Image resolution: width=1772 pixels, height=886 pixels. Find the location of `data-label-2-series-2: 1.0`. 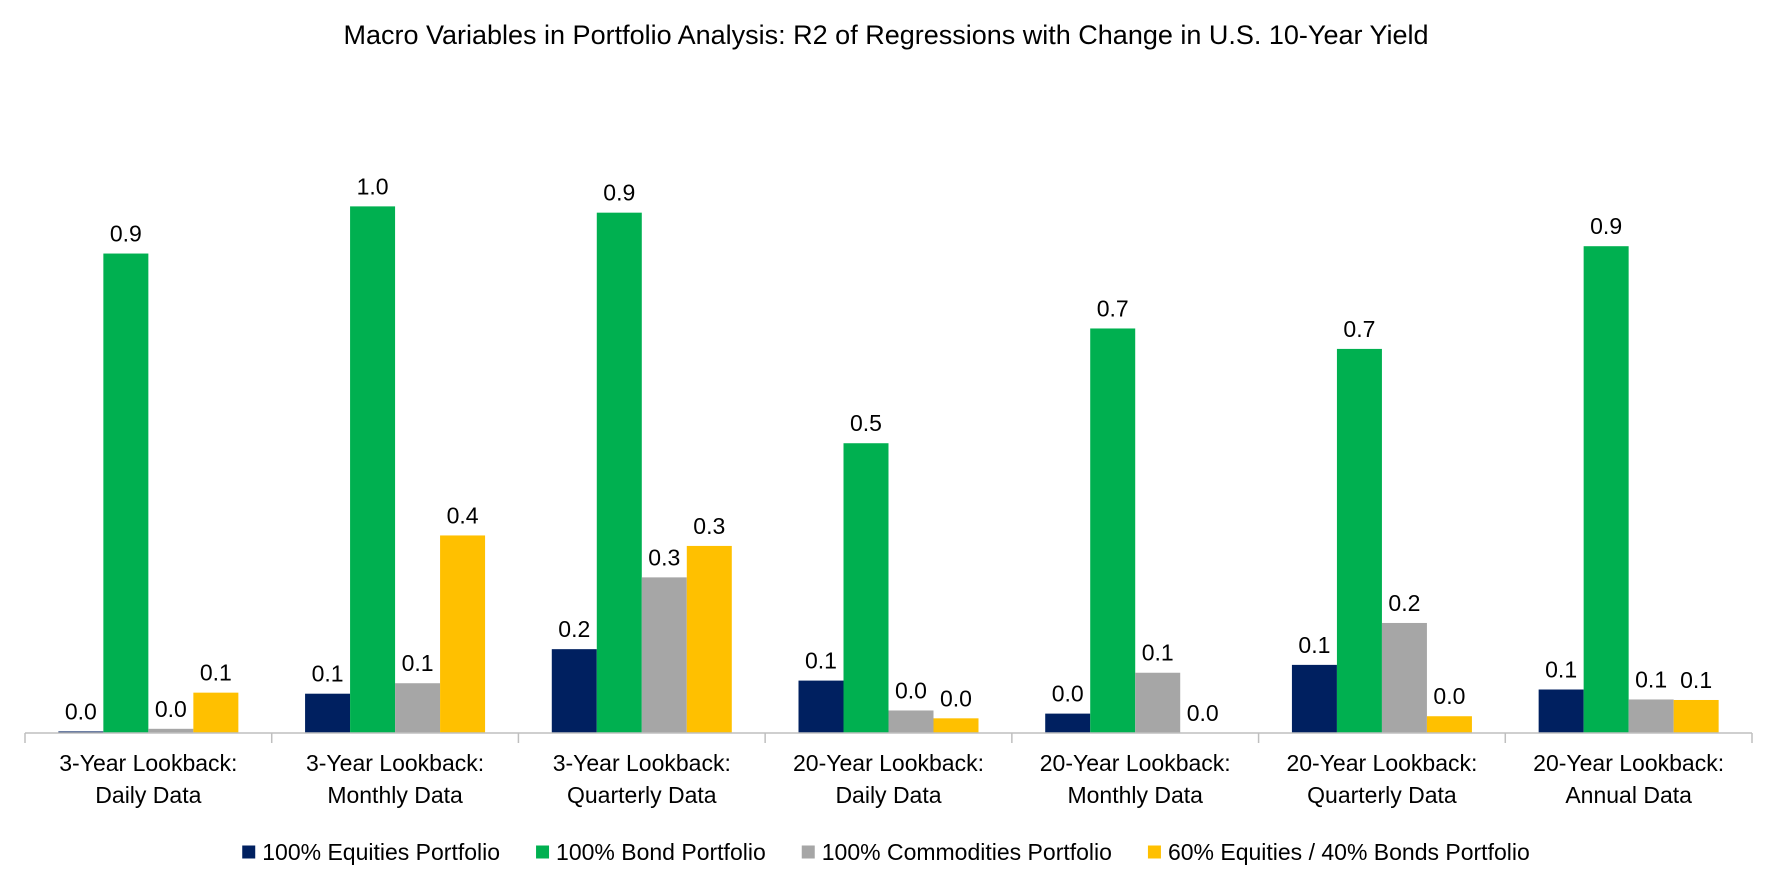

data-label-2-series-2: 1.0 is located at coordinates (373, 186).